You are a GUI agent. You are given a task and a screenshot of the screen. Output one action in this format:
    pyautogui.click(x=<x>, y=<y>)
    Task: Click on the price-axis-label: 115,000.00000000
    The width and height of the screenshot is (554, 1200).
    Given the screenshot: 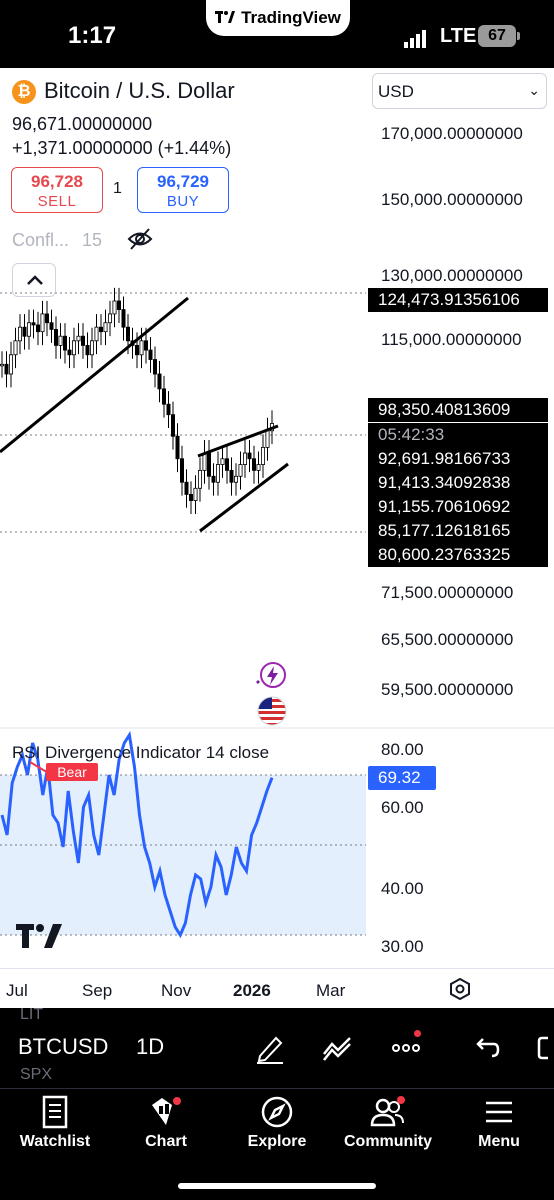 What is the action you would take?
    pyautogui.click(x=451, y=339)
    